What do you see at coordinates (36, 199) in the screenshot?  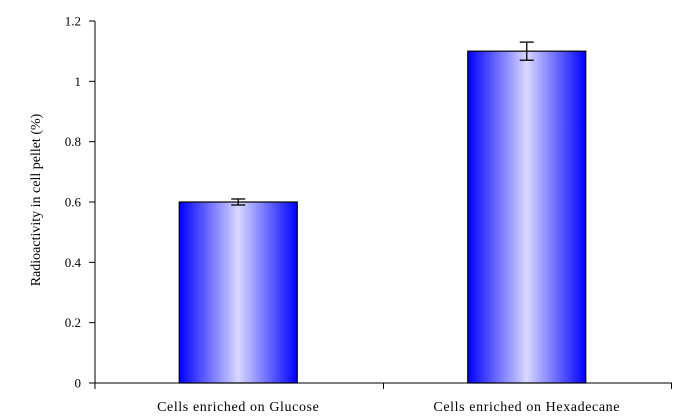 I see `y-axis-title: Radioactivity in cell pellet (%)` at bounding box center [36, 199].